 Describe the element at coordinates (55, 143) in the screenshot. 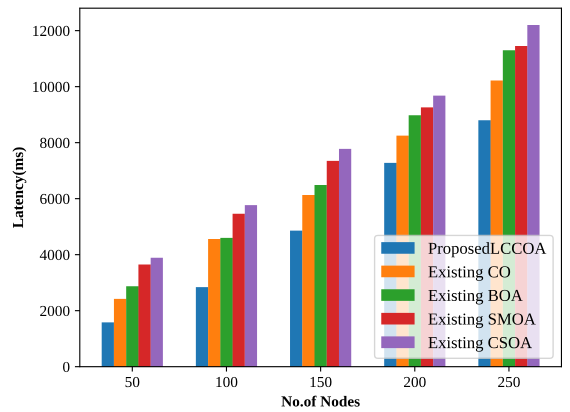

I see `y-tick-label: 8000` at that location.